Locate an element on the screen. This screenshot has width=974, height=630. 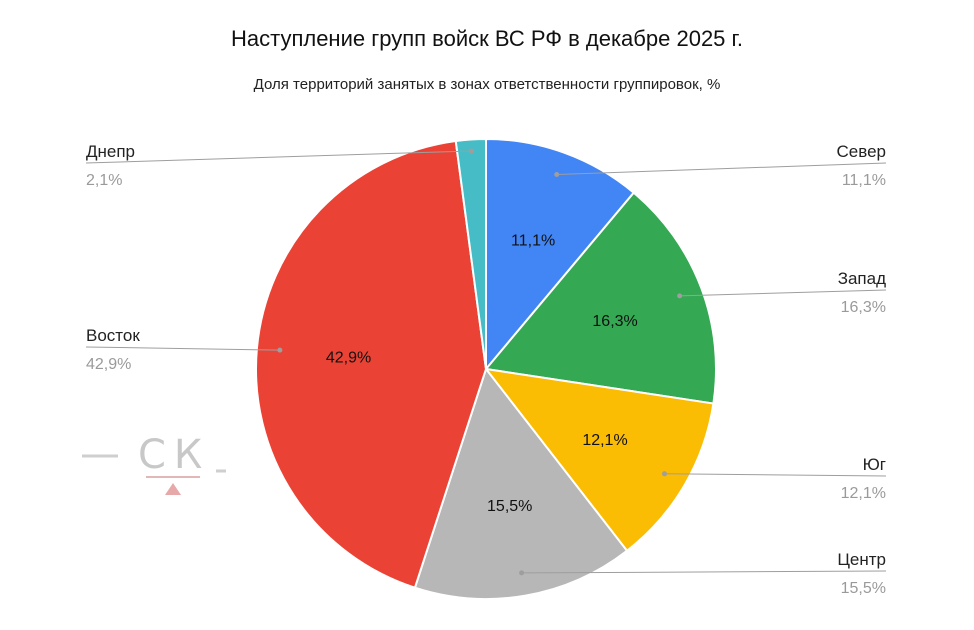
slice-value-label: 12,1% is located at coordinates (604, 440).